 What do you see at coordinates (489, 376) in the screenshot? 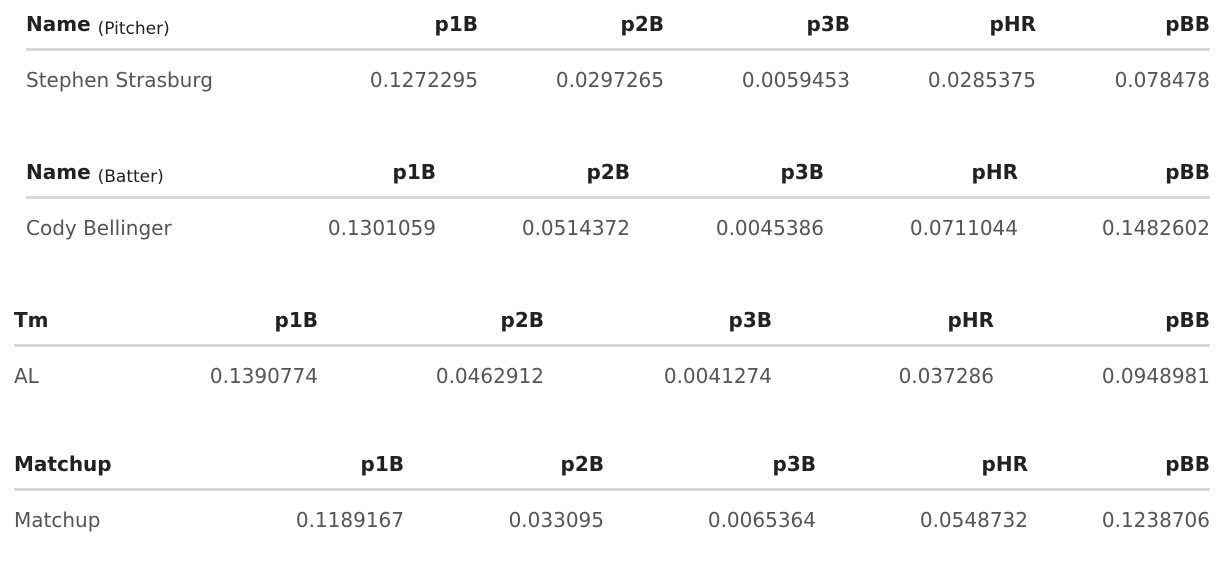
I see `team-p2b-cell: 0.0462912` at bounding box center [489, 376].